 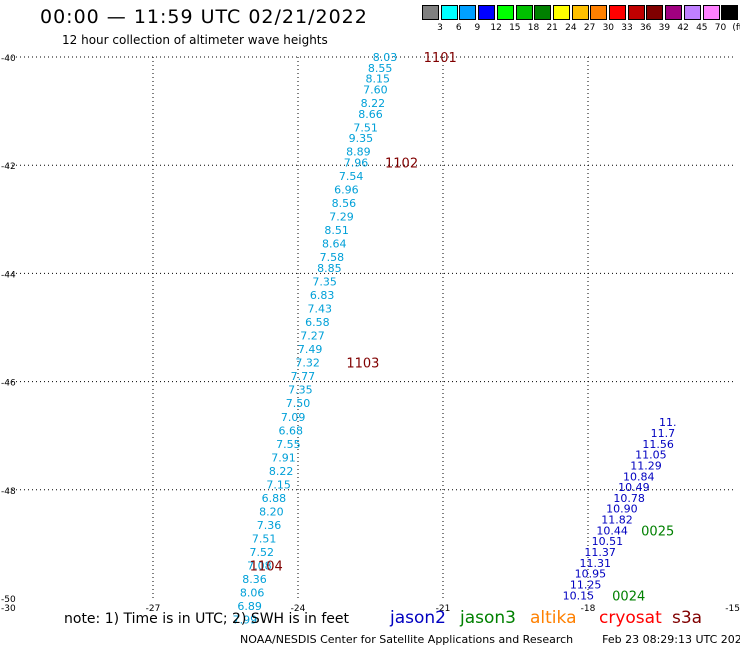 I want to click on swh-value: 7.43, so click(x=320, y=309).